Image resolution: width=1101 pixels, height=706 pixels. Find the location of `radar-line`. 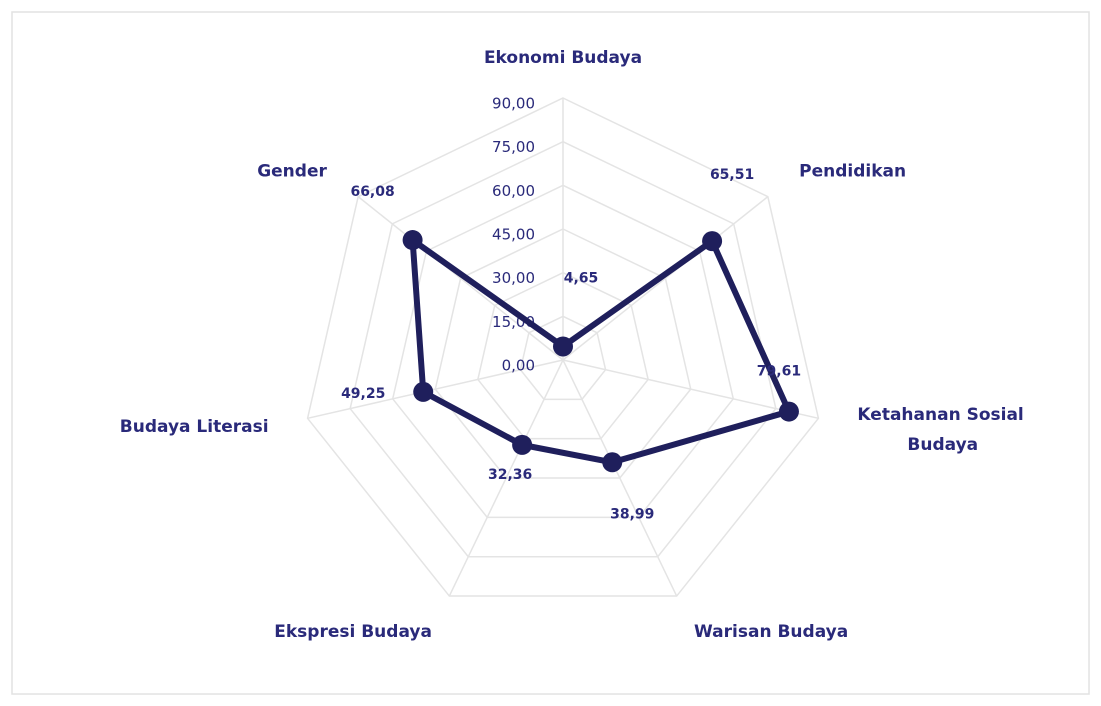

radar-line is located at coordinates (600, 351).